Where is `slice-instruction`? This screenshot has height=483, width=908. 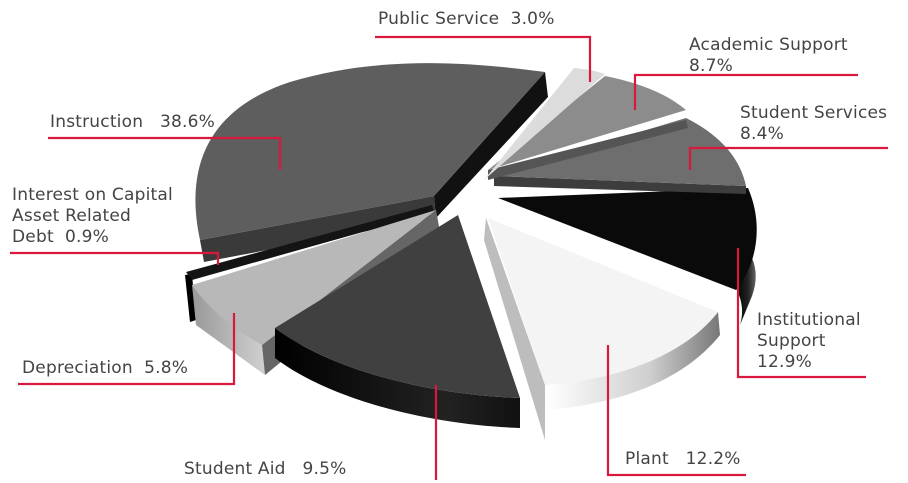 slice-instruction is located at coordinates (370, 151).